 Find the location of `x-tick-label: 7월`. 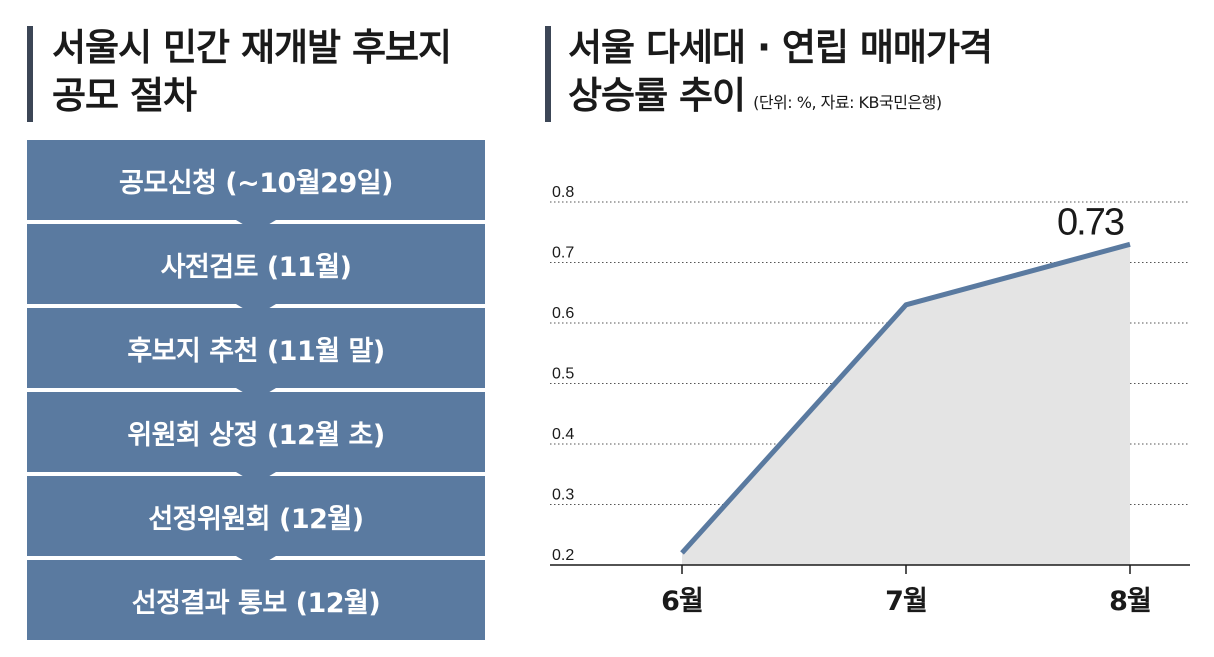

x-tick-label: 7월 is located at coordinates (906, 601).